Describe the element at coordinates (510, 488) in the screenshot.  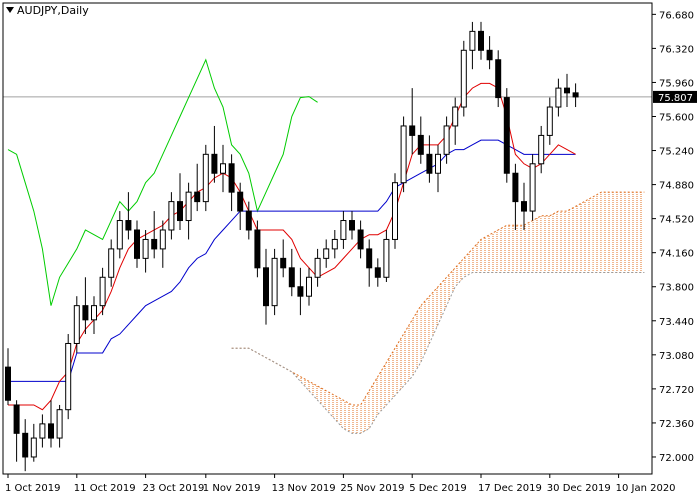
I see `x-tick-label: 17 Dec 2019` at that location.